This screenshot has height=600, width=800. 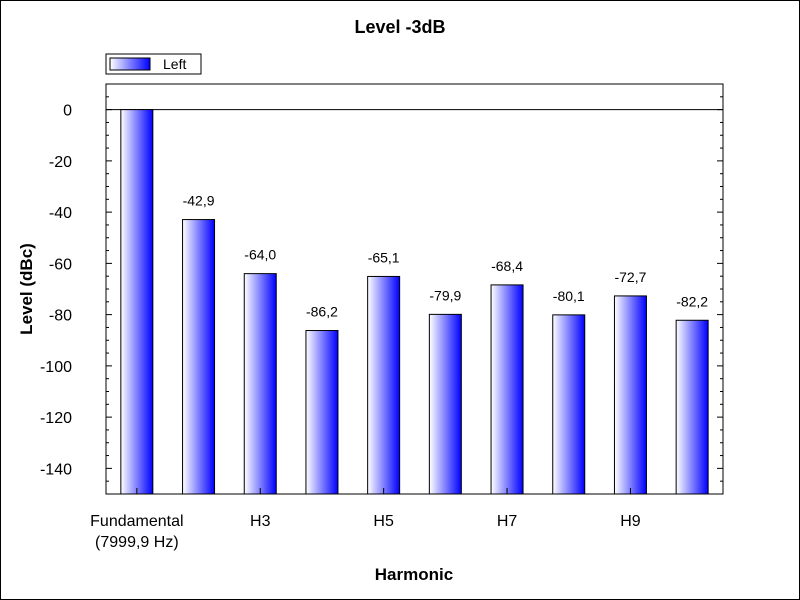 I want to click on data-label: -80,1, so click(x=569, y=296).